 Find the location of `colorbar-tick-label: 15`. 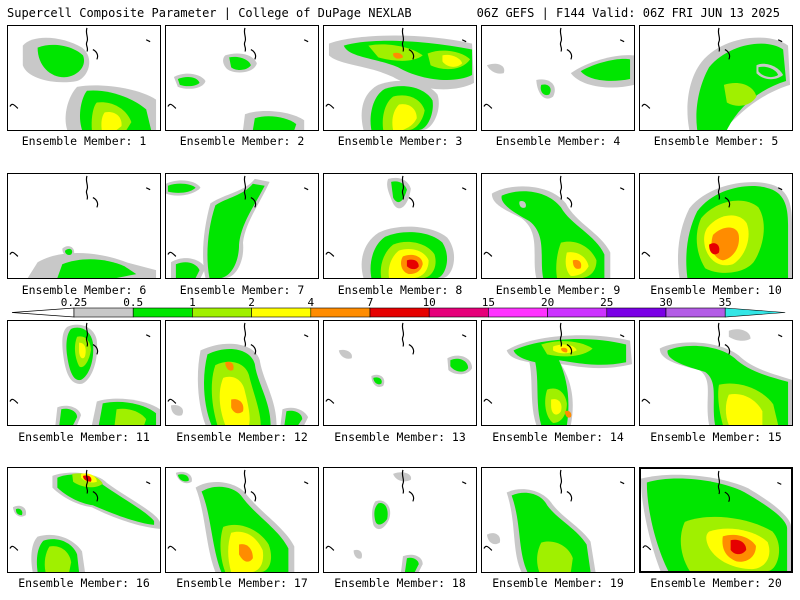

colorbar-tick-label: 15 is located at coordinates (488, 302).